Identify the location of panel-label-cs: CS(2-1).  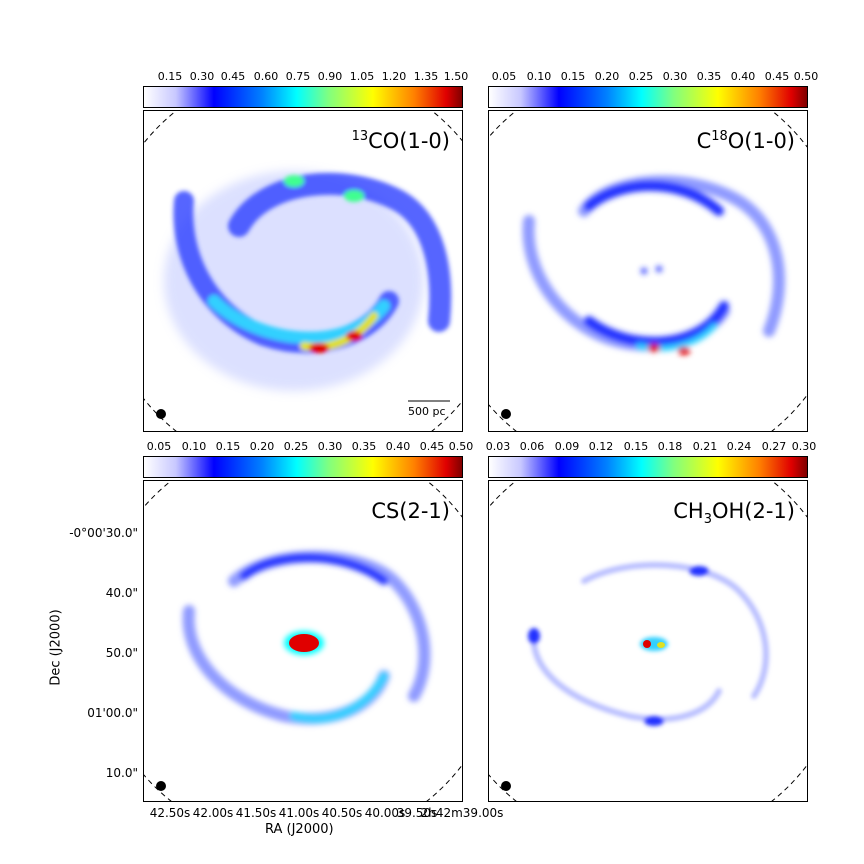
(410, 511).